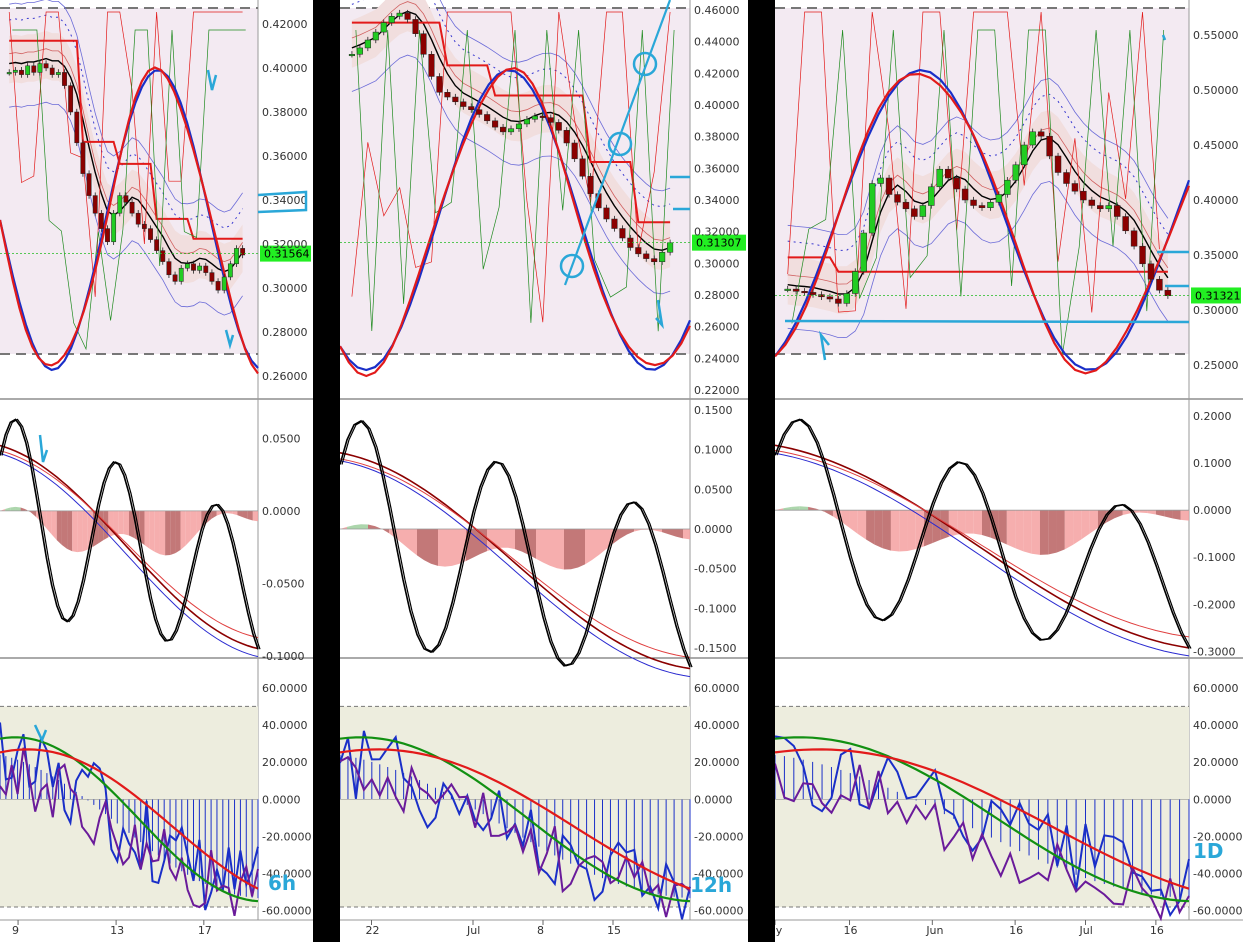 The height and width of the screenshot is (942, 1243). I want to click on annotation-arrow, so click(40, 734).